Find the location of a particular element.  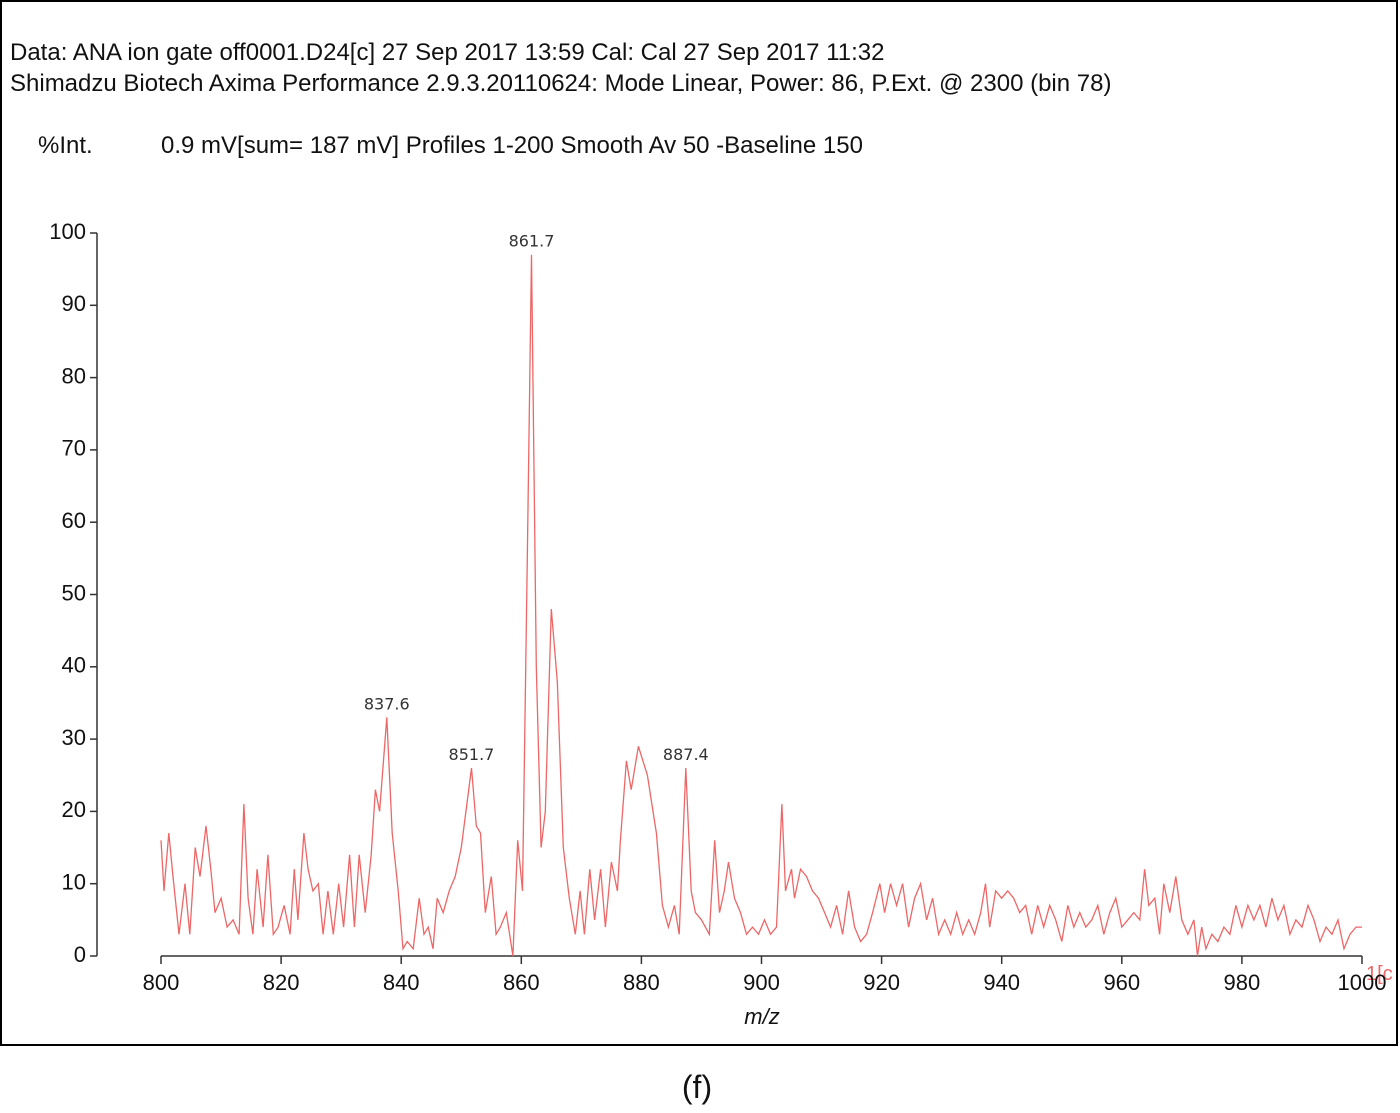

x-tick-label: 820 is located at coordinates (281, 982).